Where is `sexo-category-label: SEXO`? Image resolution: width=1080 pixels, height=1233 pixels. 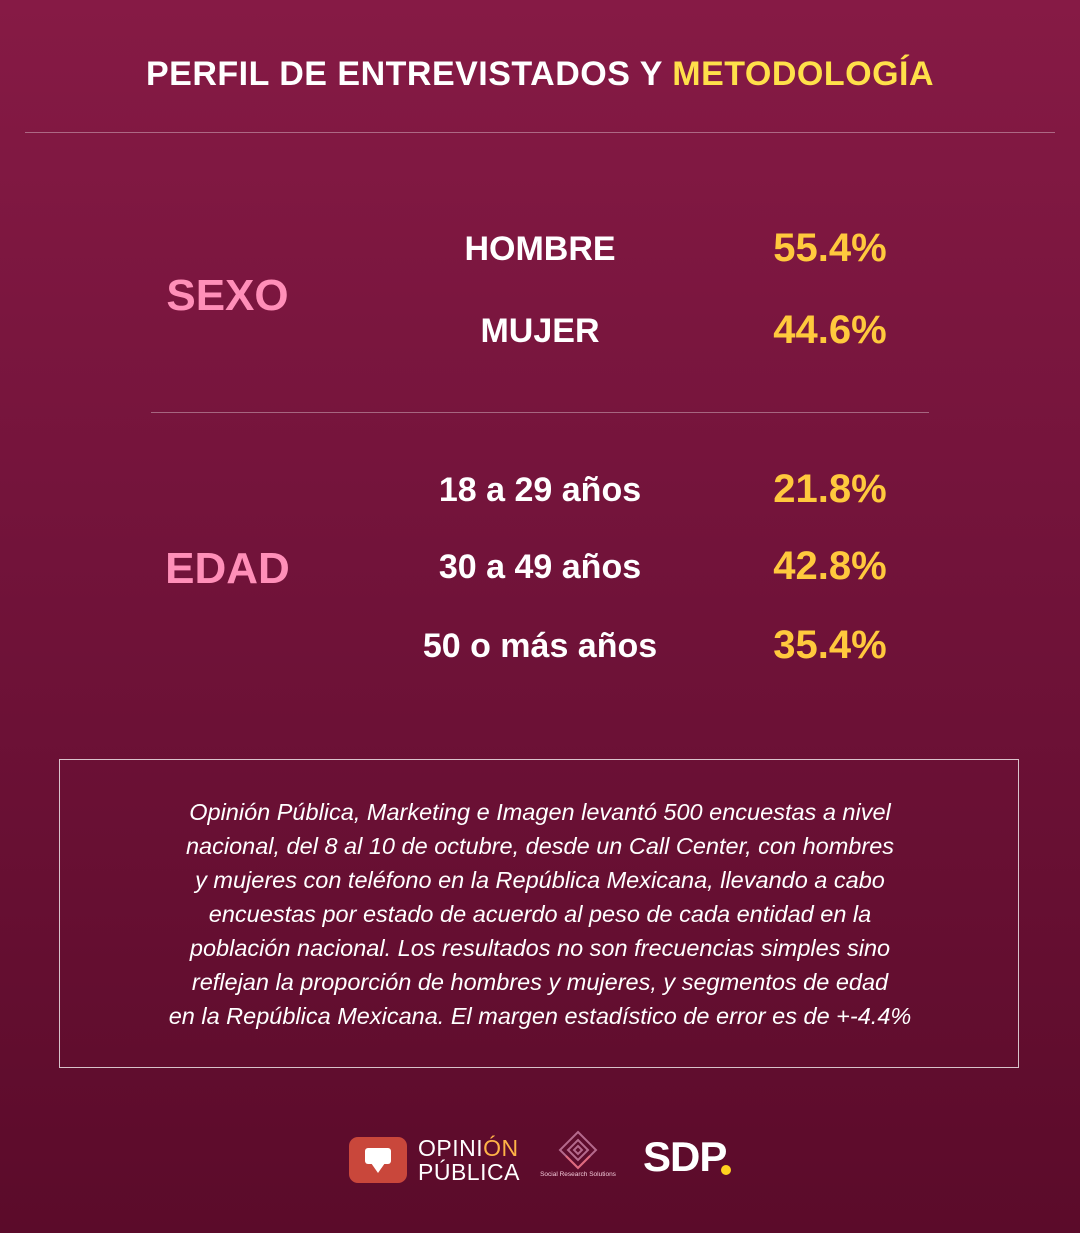
sexo-category-label: SEXO is located at coordinates (227, 295).